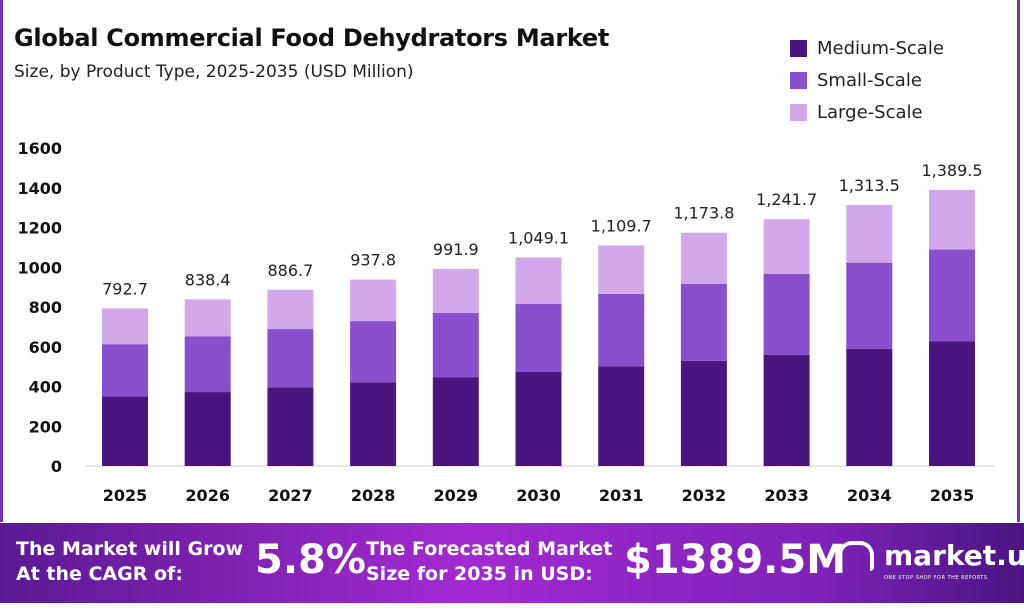 Image resolution: width=1024 pixels, height=616 pixels. Describe the element at coordinates (373, 495) in the screenshot. I see `x-tick-label: 2028` at that location.